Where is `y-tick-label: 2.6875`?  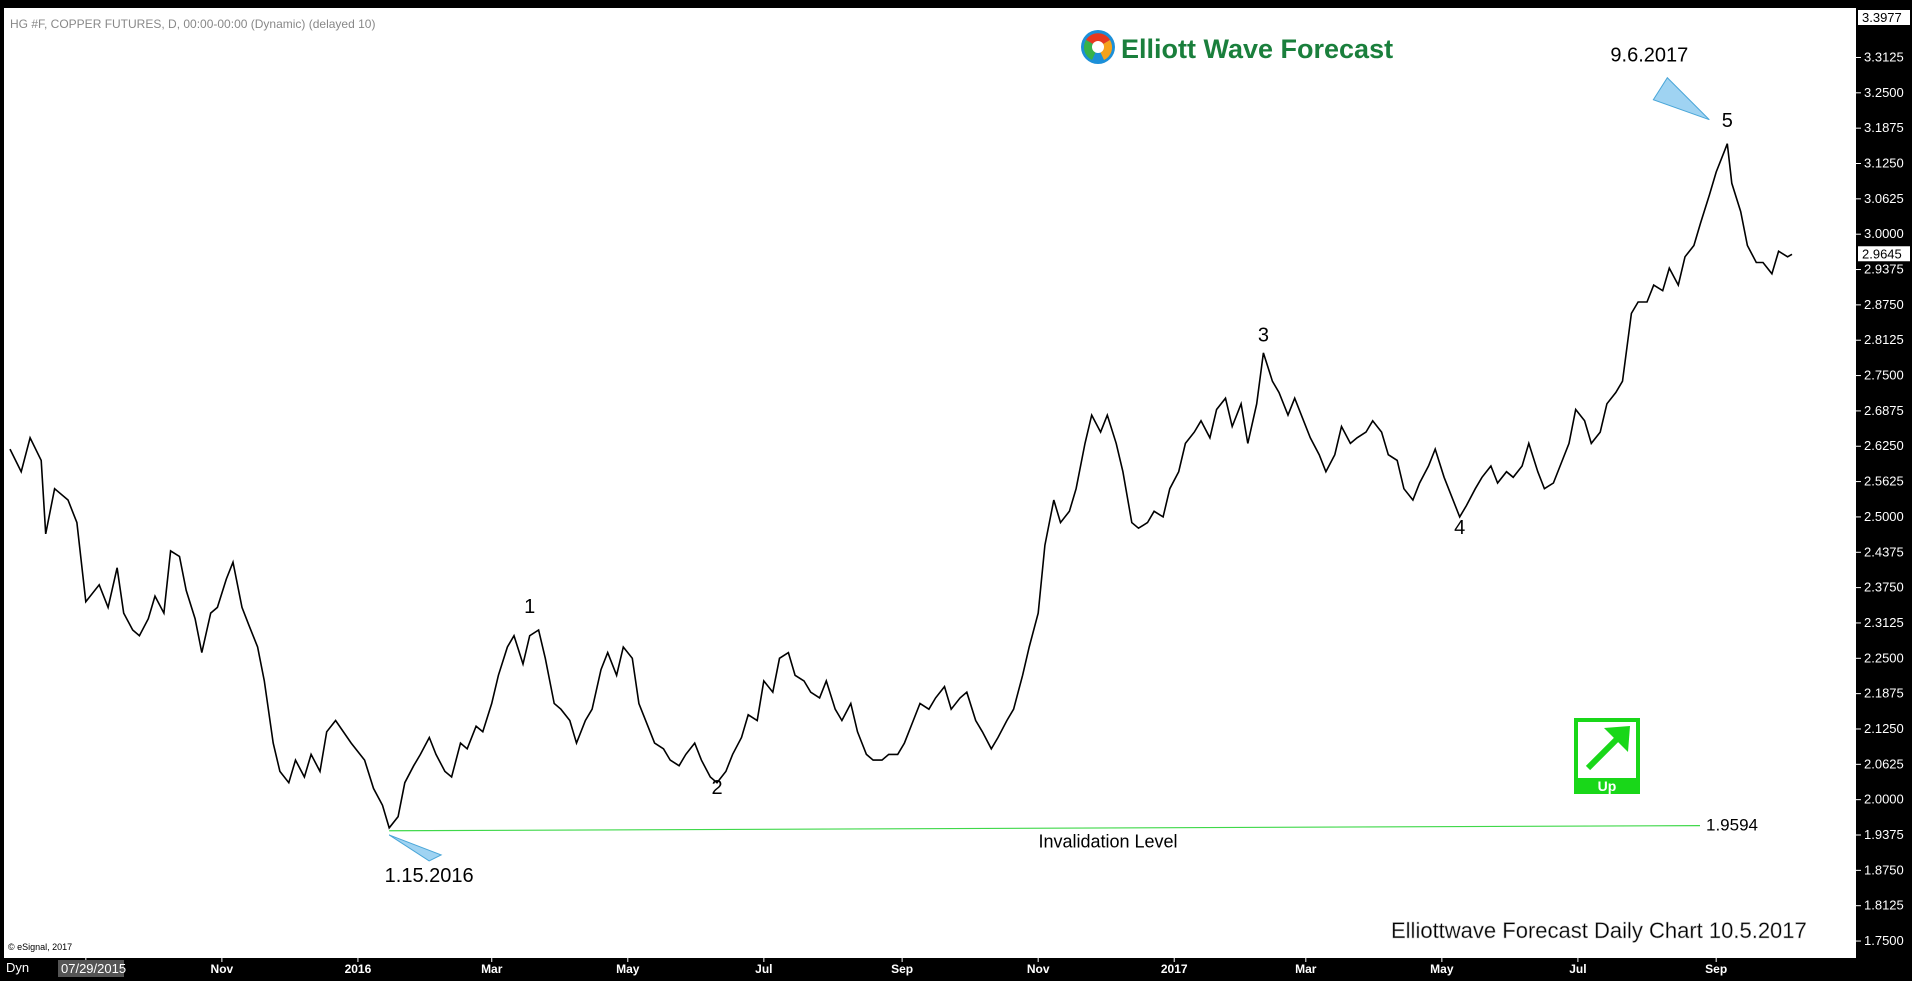 y-tick-label: 2.6875 is located at coordinates (1884, 410).